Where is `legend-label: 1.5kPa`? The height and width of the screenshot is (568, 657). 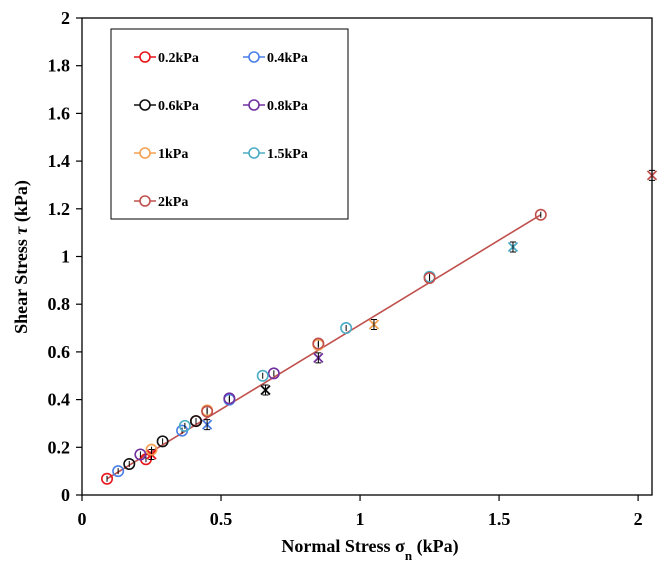 legend-label: 1.5kPa is located at coordinates (287, 154).